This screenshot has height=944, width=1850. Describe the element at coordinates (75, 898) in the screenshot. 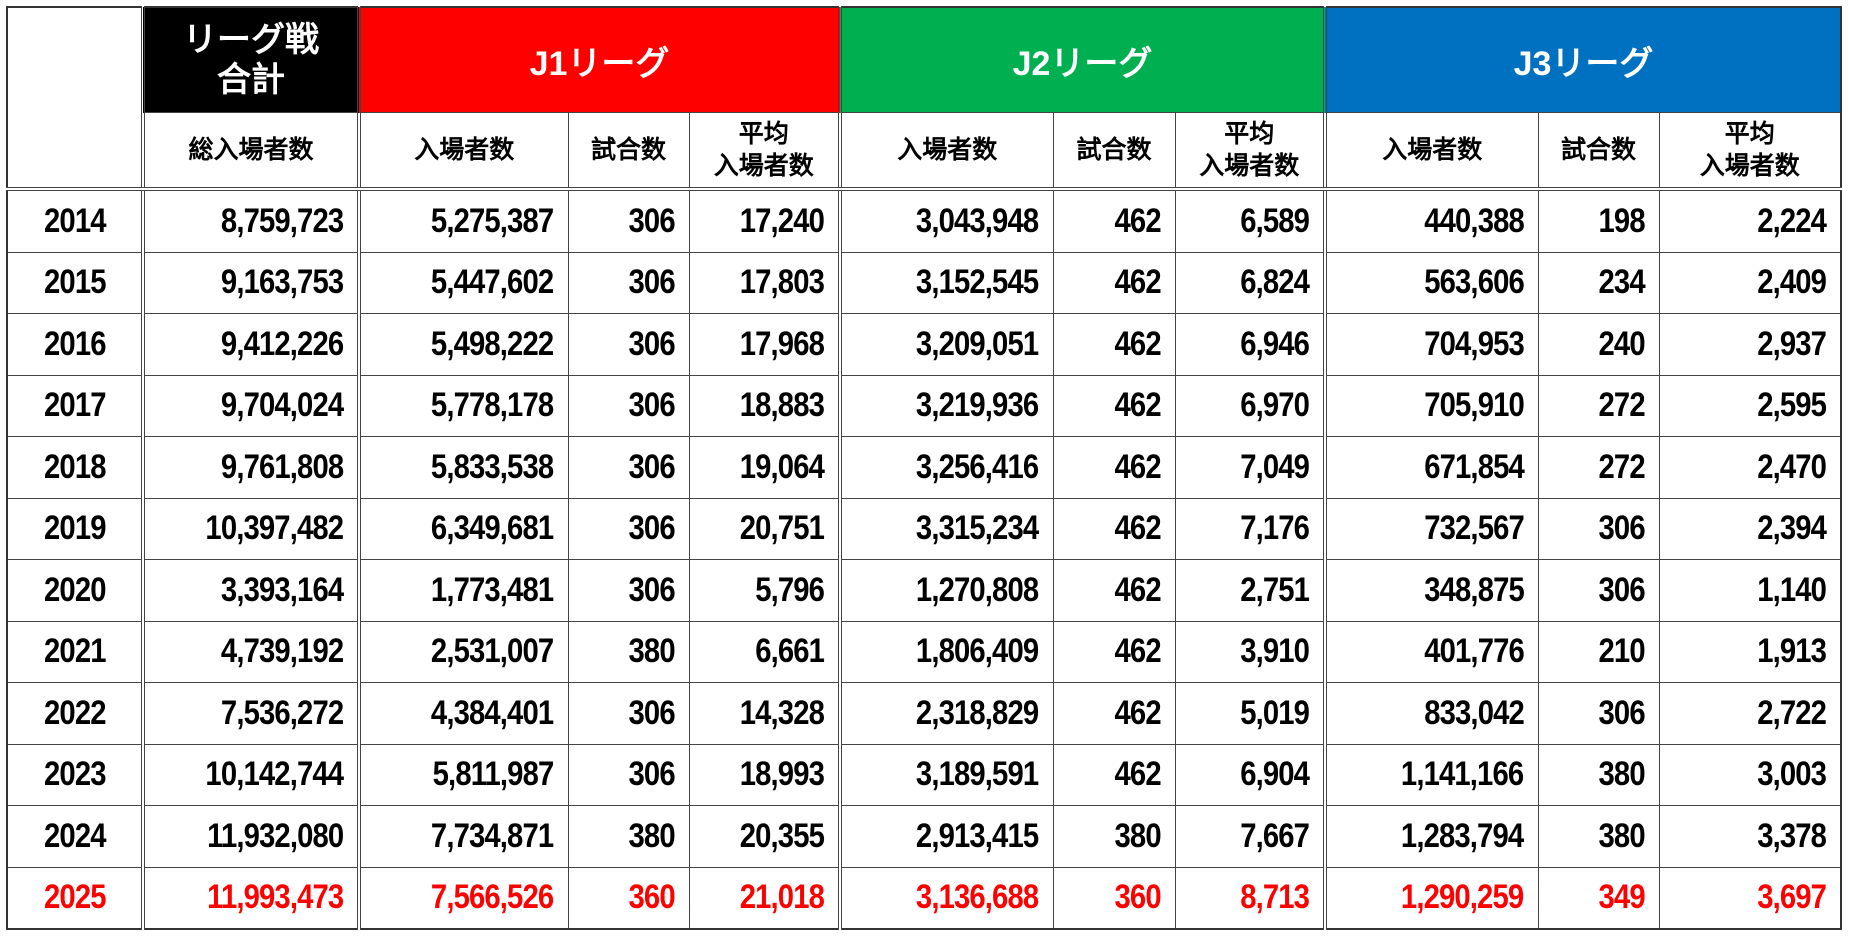

I see `year-cell: 2025` at that location.